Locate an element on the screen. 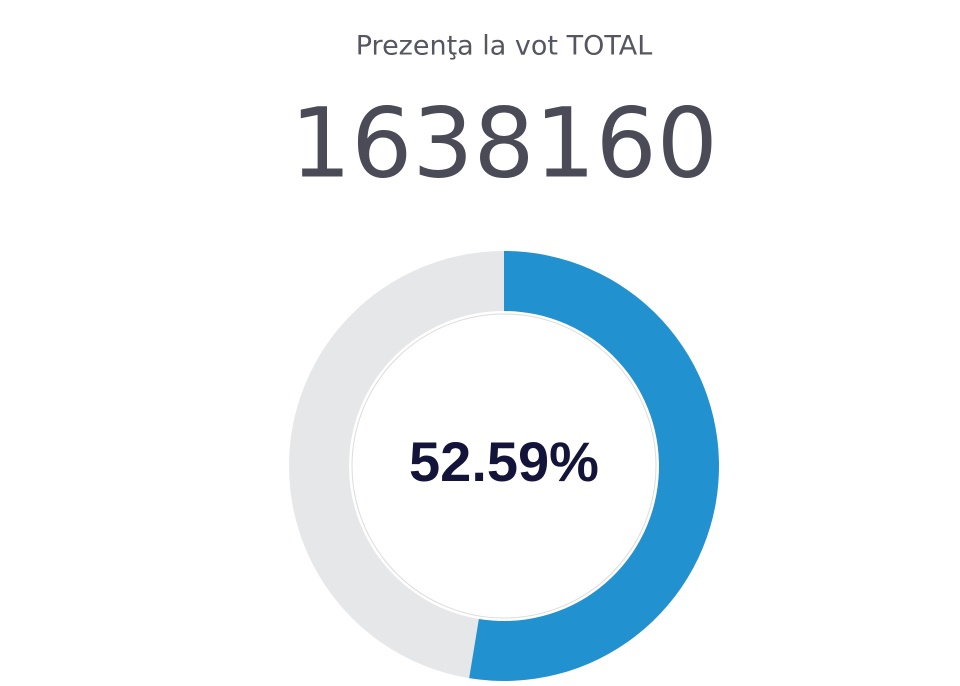  chart-title: Prezenţa la vot TOTAL is located at coordinates (504, 46).